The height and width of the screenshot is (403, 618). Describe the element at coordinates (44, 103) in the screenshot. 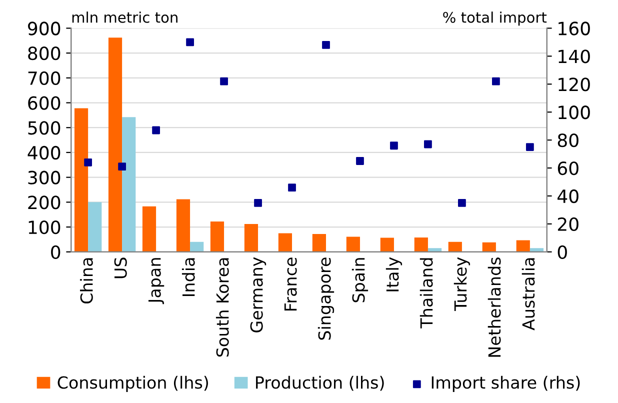

I see `y-tick-label: 600` at that location.